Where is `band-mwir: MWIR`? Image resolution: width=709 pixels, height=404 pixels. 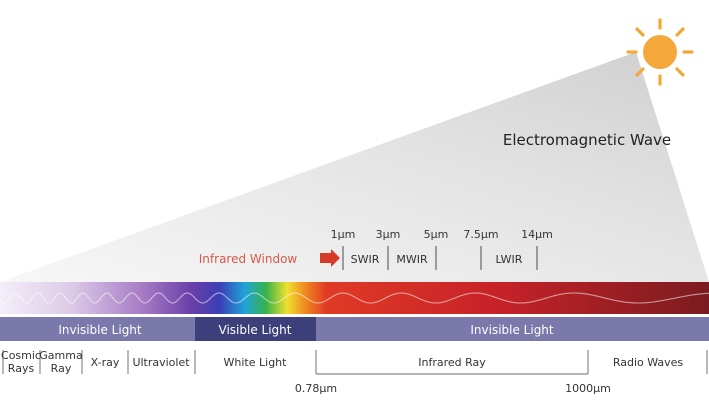
band-mwir: MWIR is located at coordinates (412, 259).